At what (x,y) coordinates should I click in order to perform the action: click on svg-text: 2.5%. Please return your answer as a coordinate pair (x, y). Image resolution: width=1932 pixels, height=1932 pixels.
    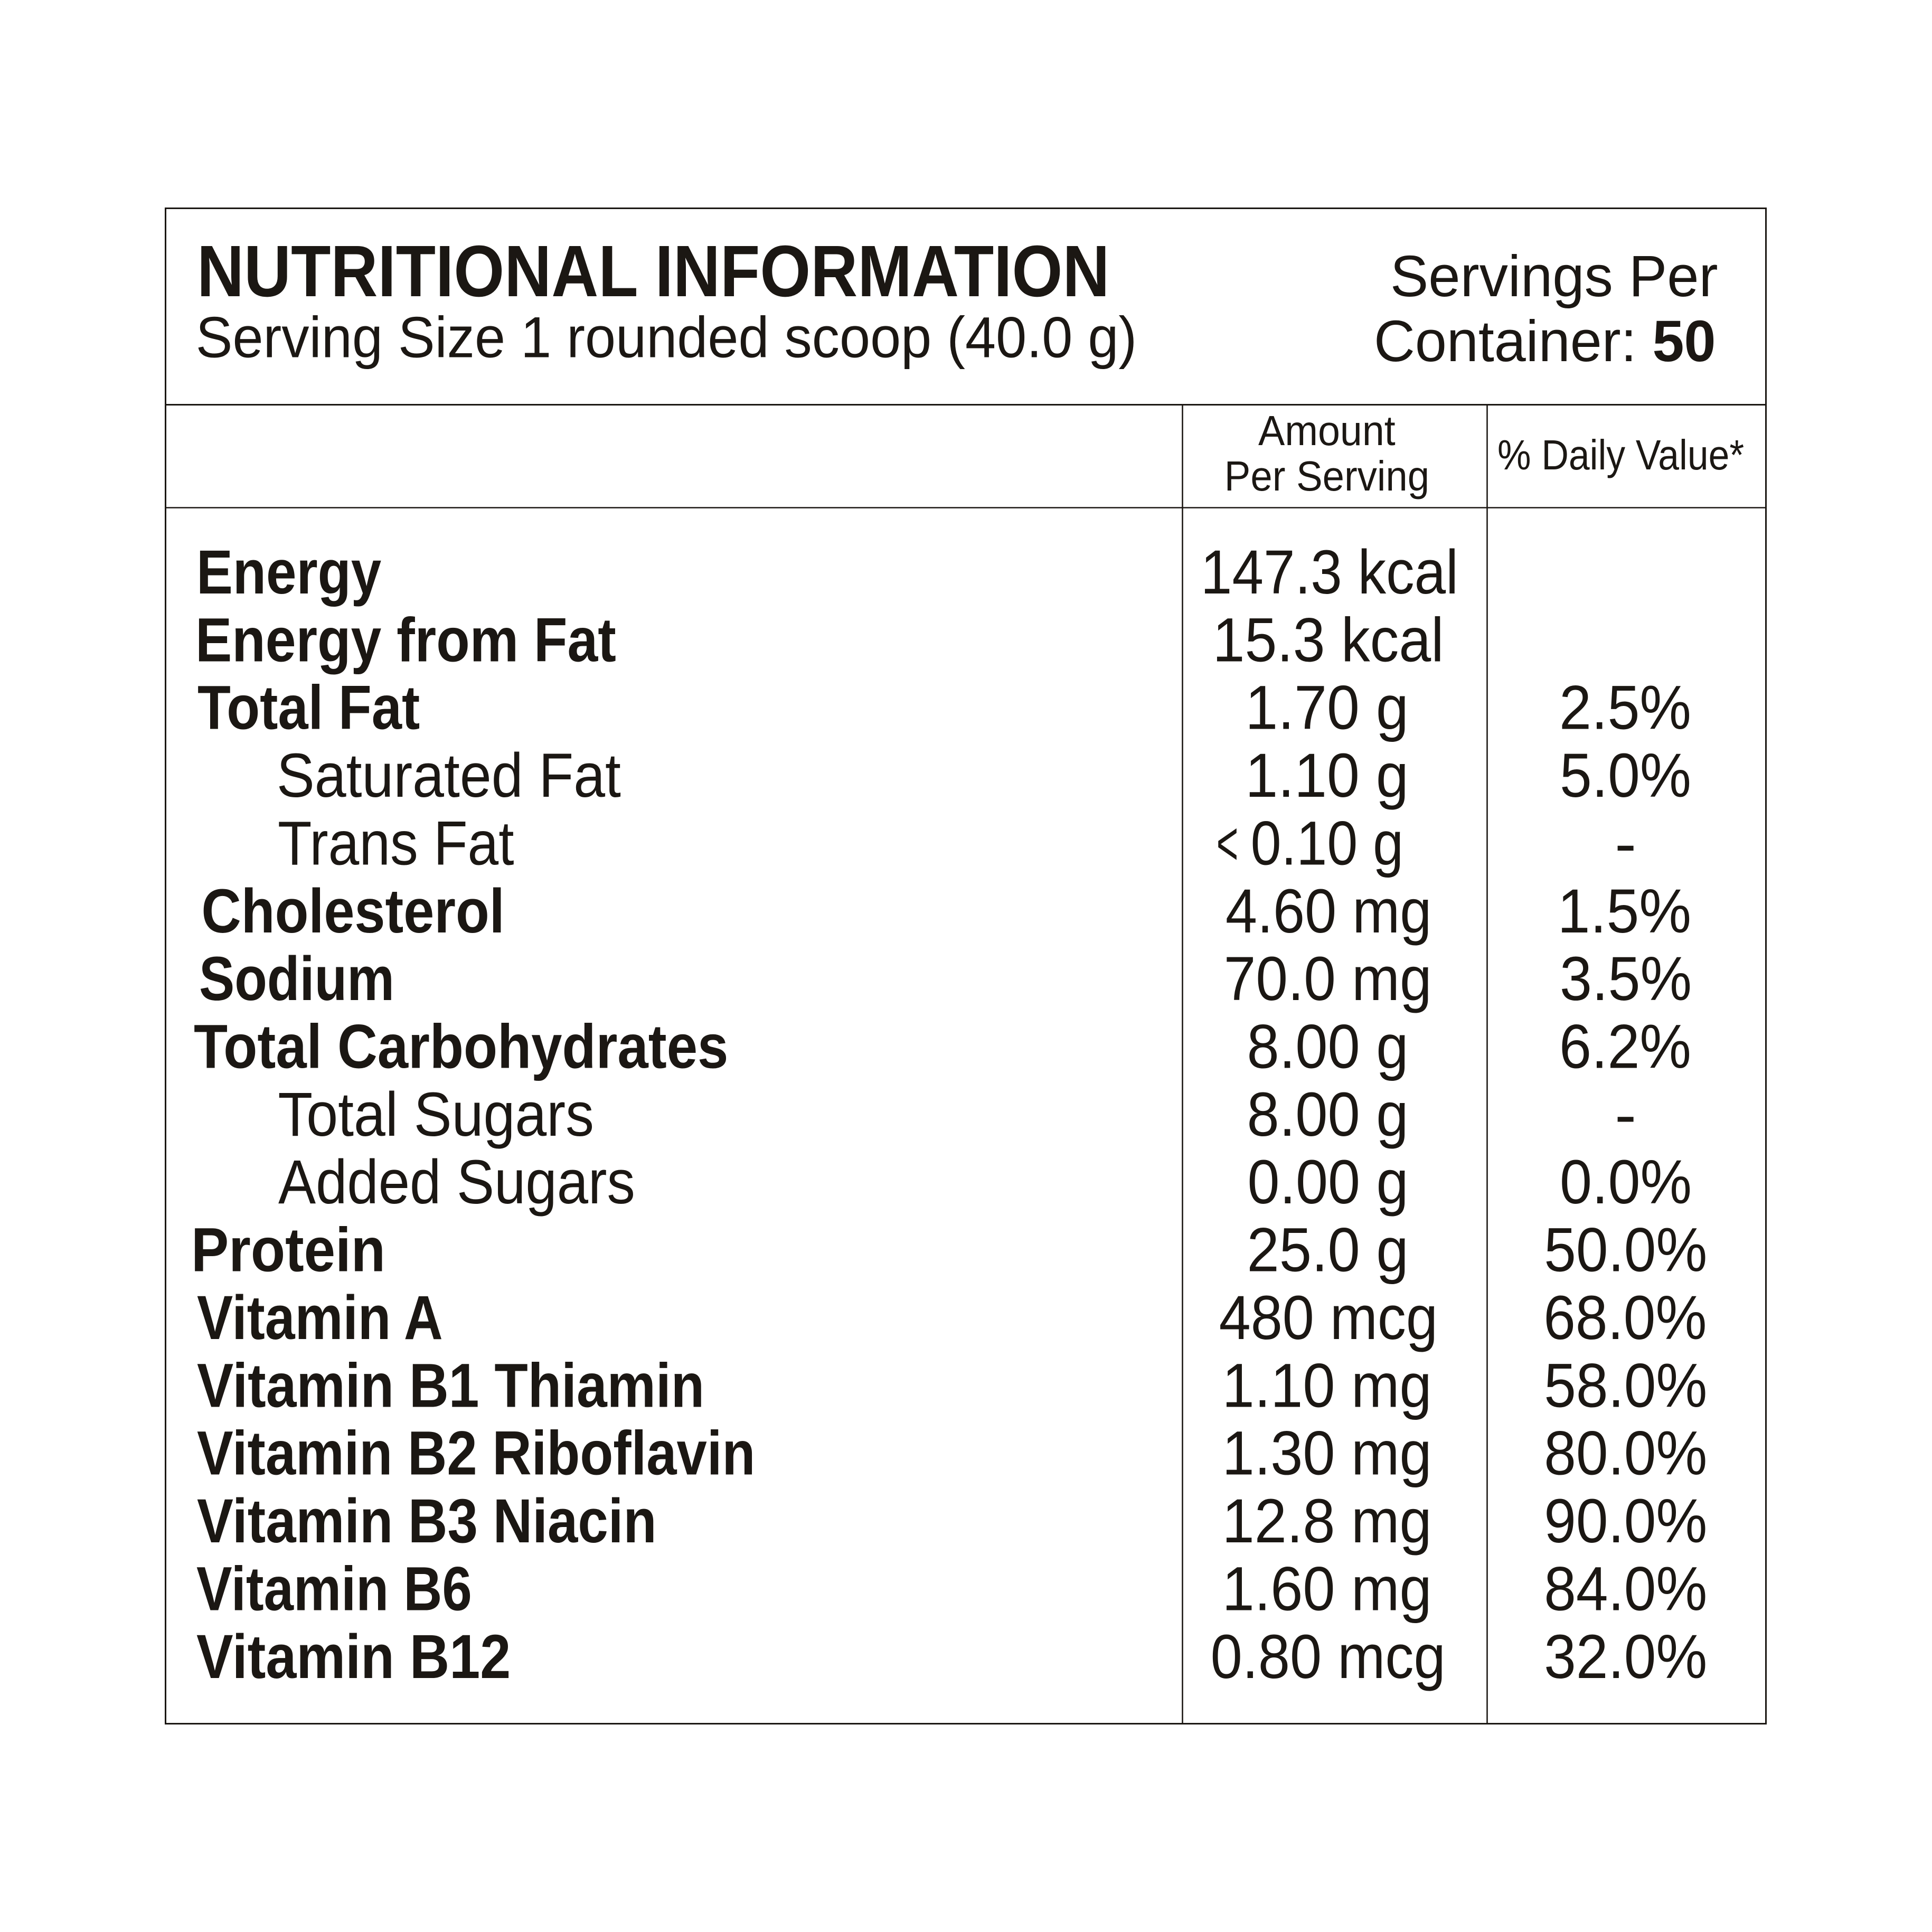
    Looking at the image, I should click on (1625, 708).